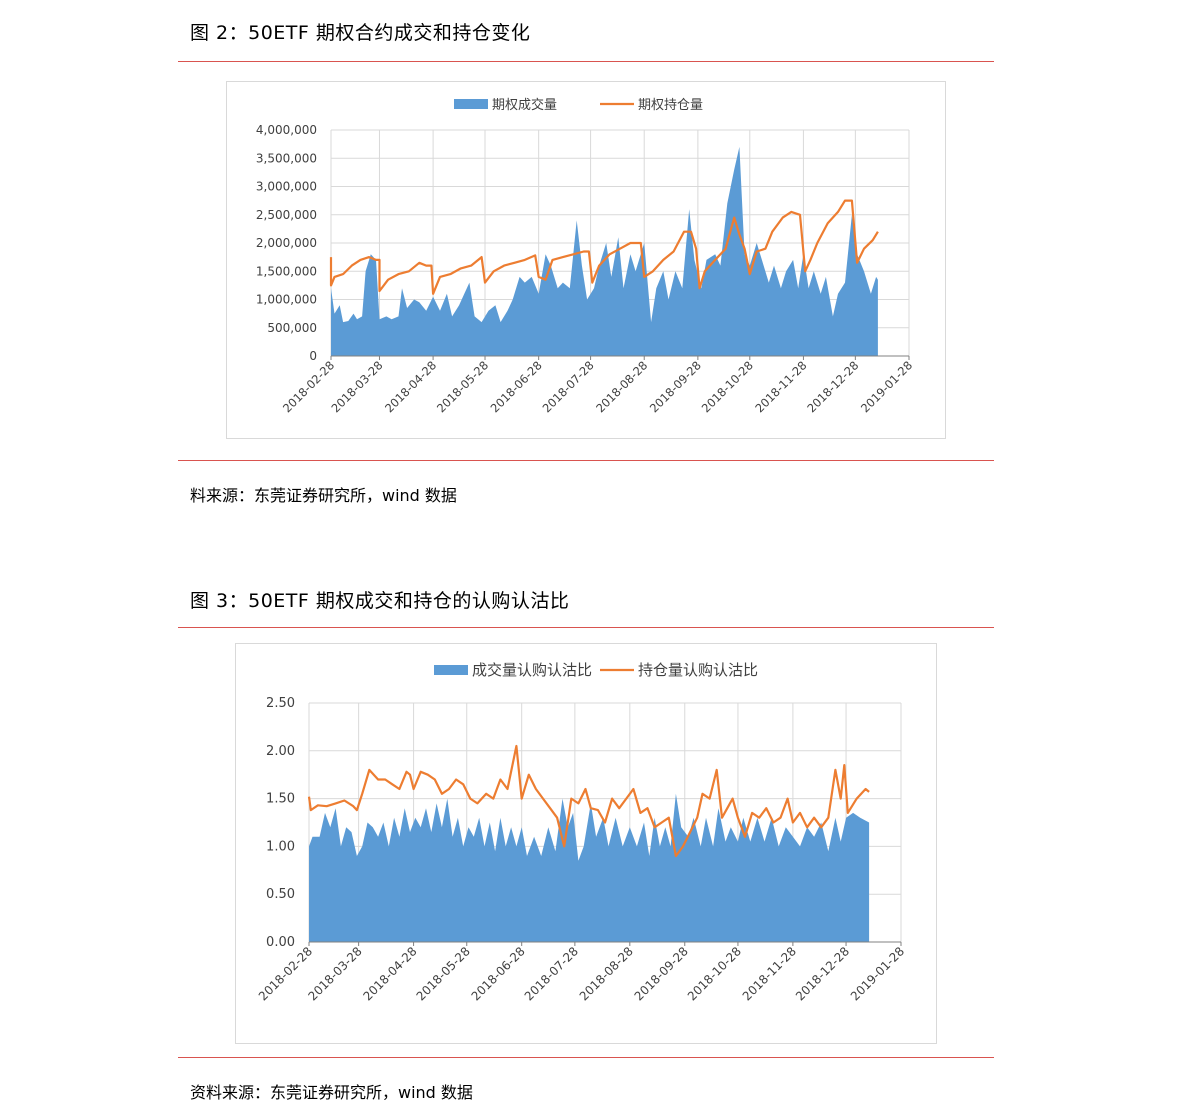 The height and width of the screenshot is (1118, 1191). I want to click on y-tick-label: 0, so click(313, 356).